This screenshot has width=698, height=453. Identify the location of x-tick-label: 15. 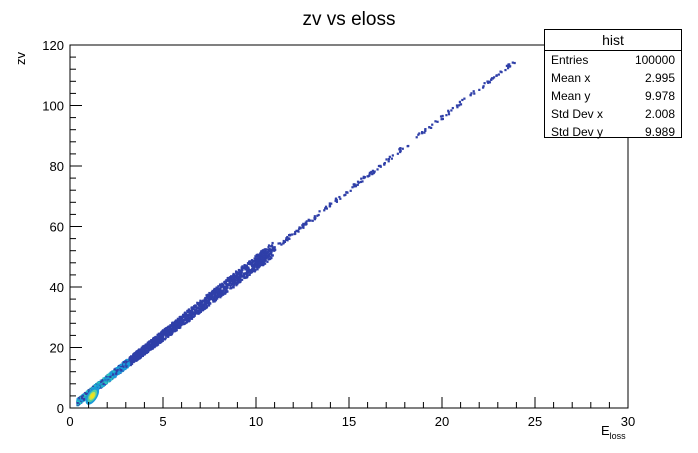
(349, 421).